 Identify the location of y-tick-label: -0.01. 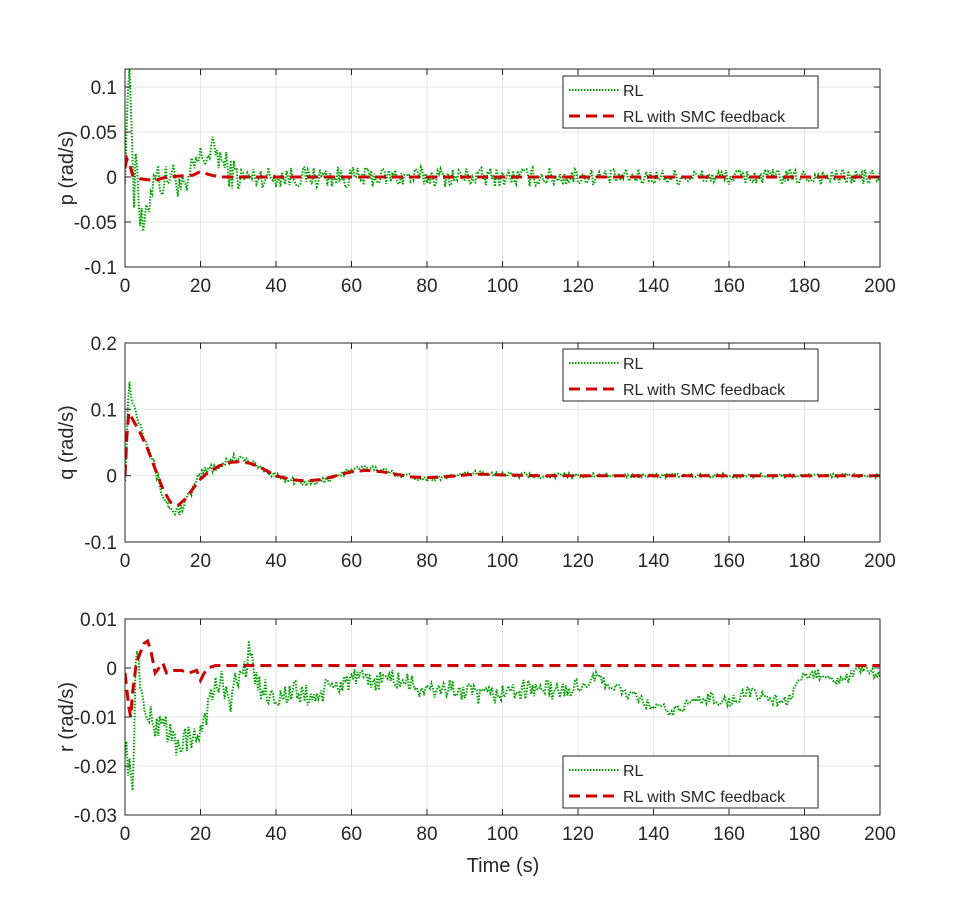
(95, 718).